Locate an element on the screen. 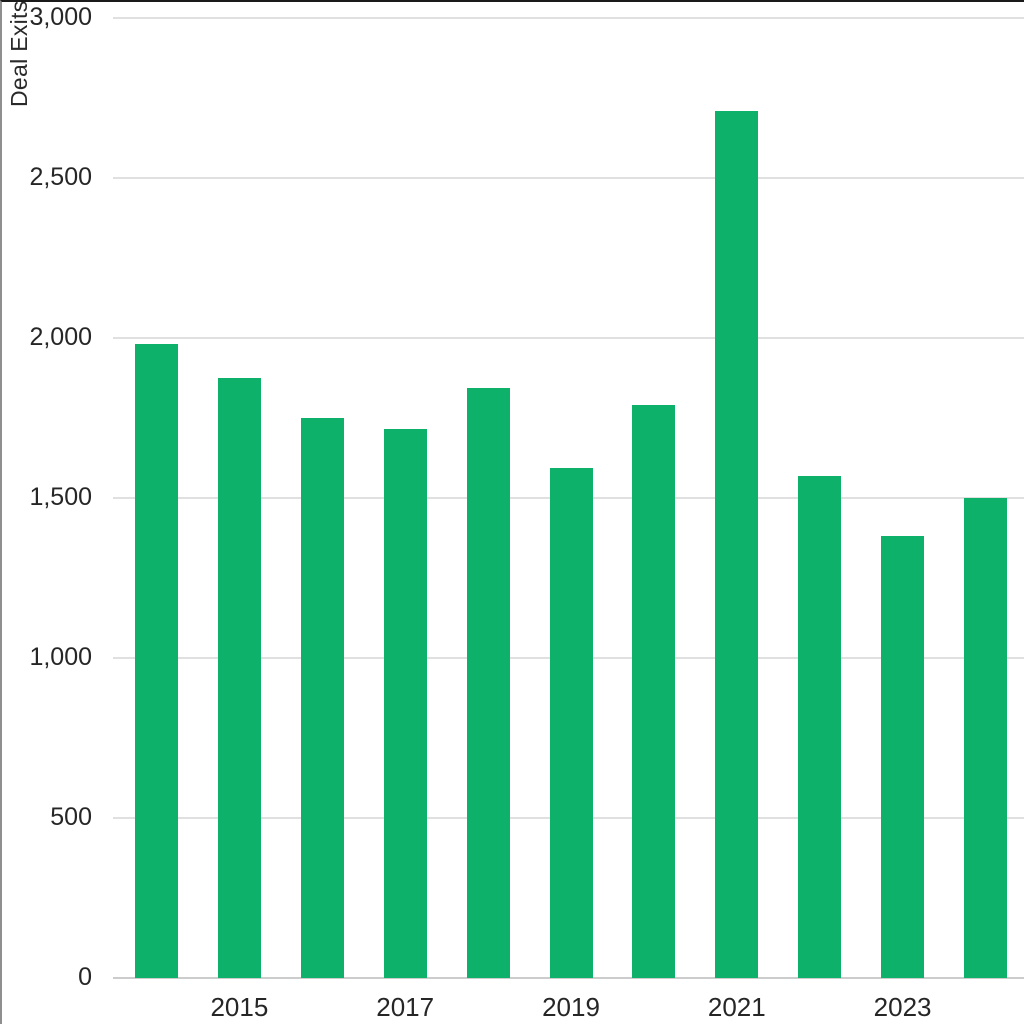 This screenshot has height=1024, width=1024. x-axis-line is located at coordinates (568, 978).